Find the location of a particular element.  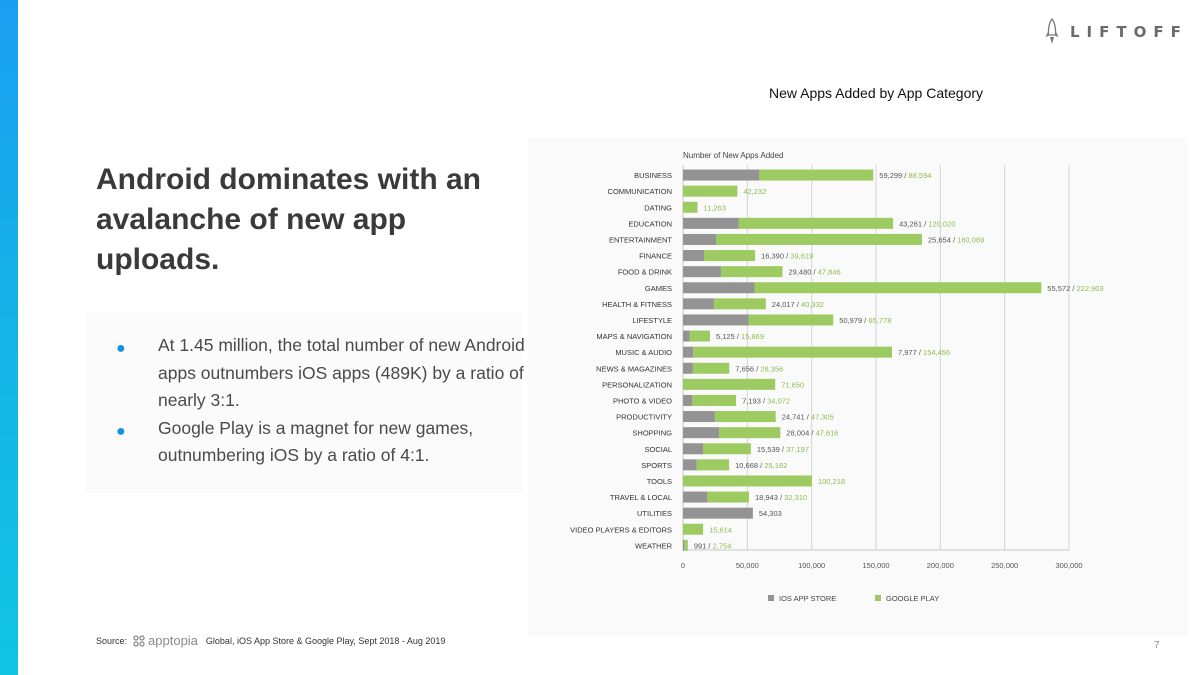

value-label-ios: 50,979 is located at coordinates (850, 320).